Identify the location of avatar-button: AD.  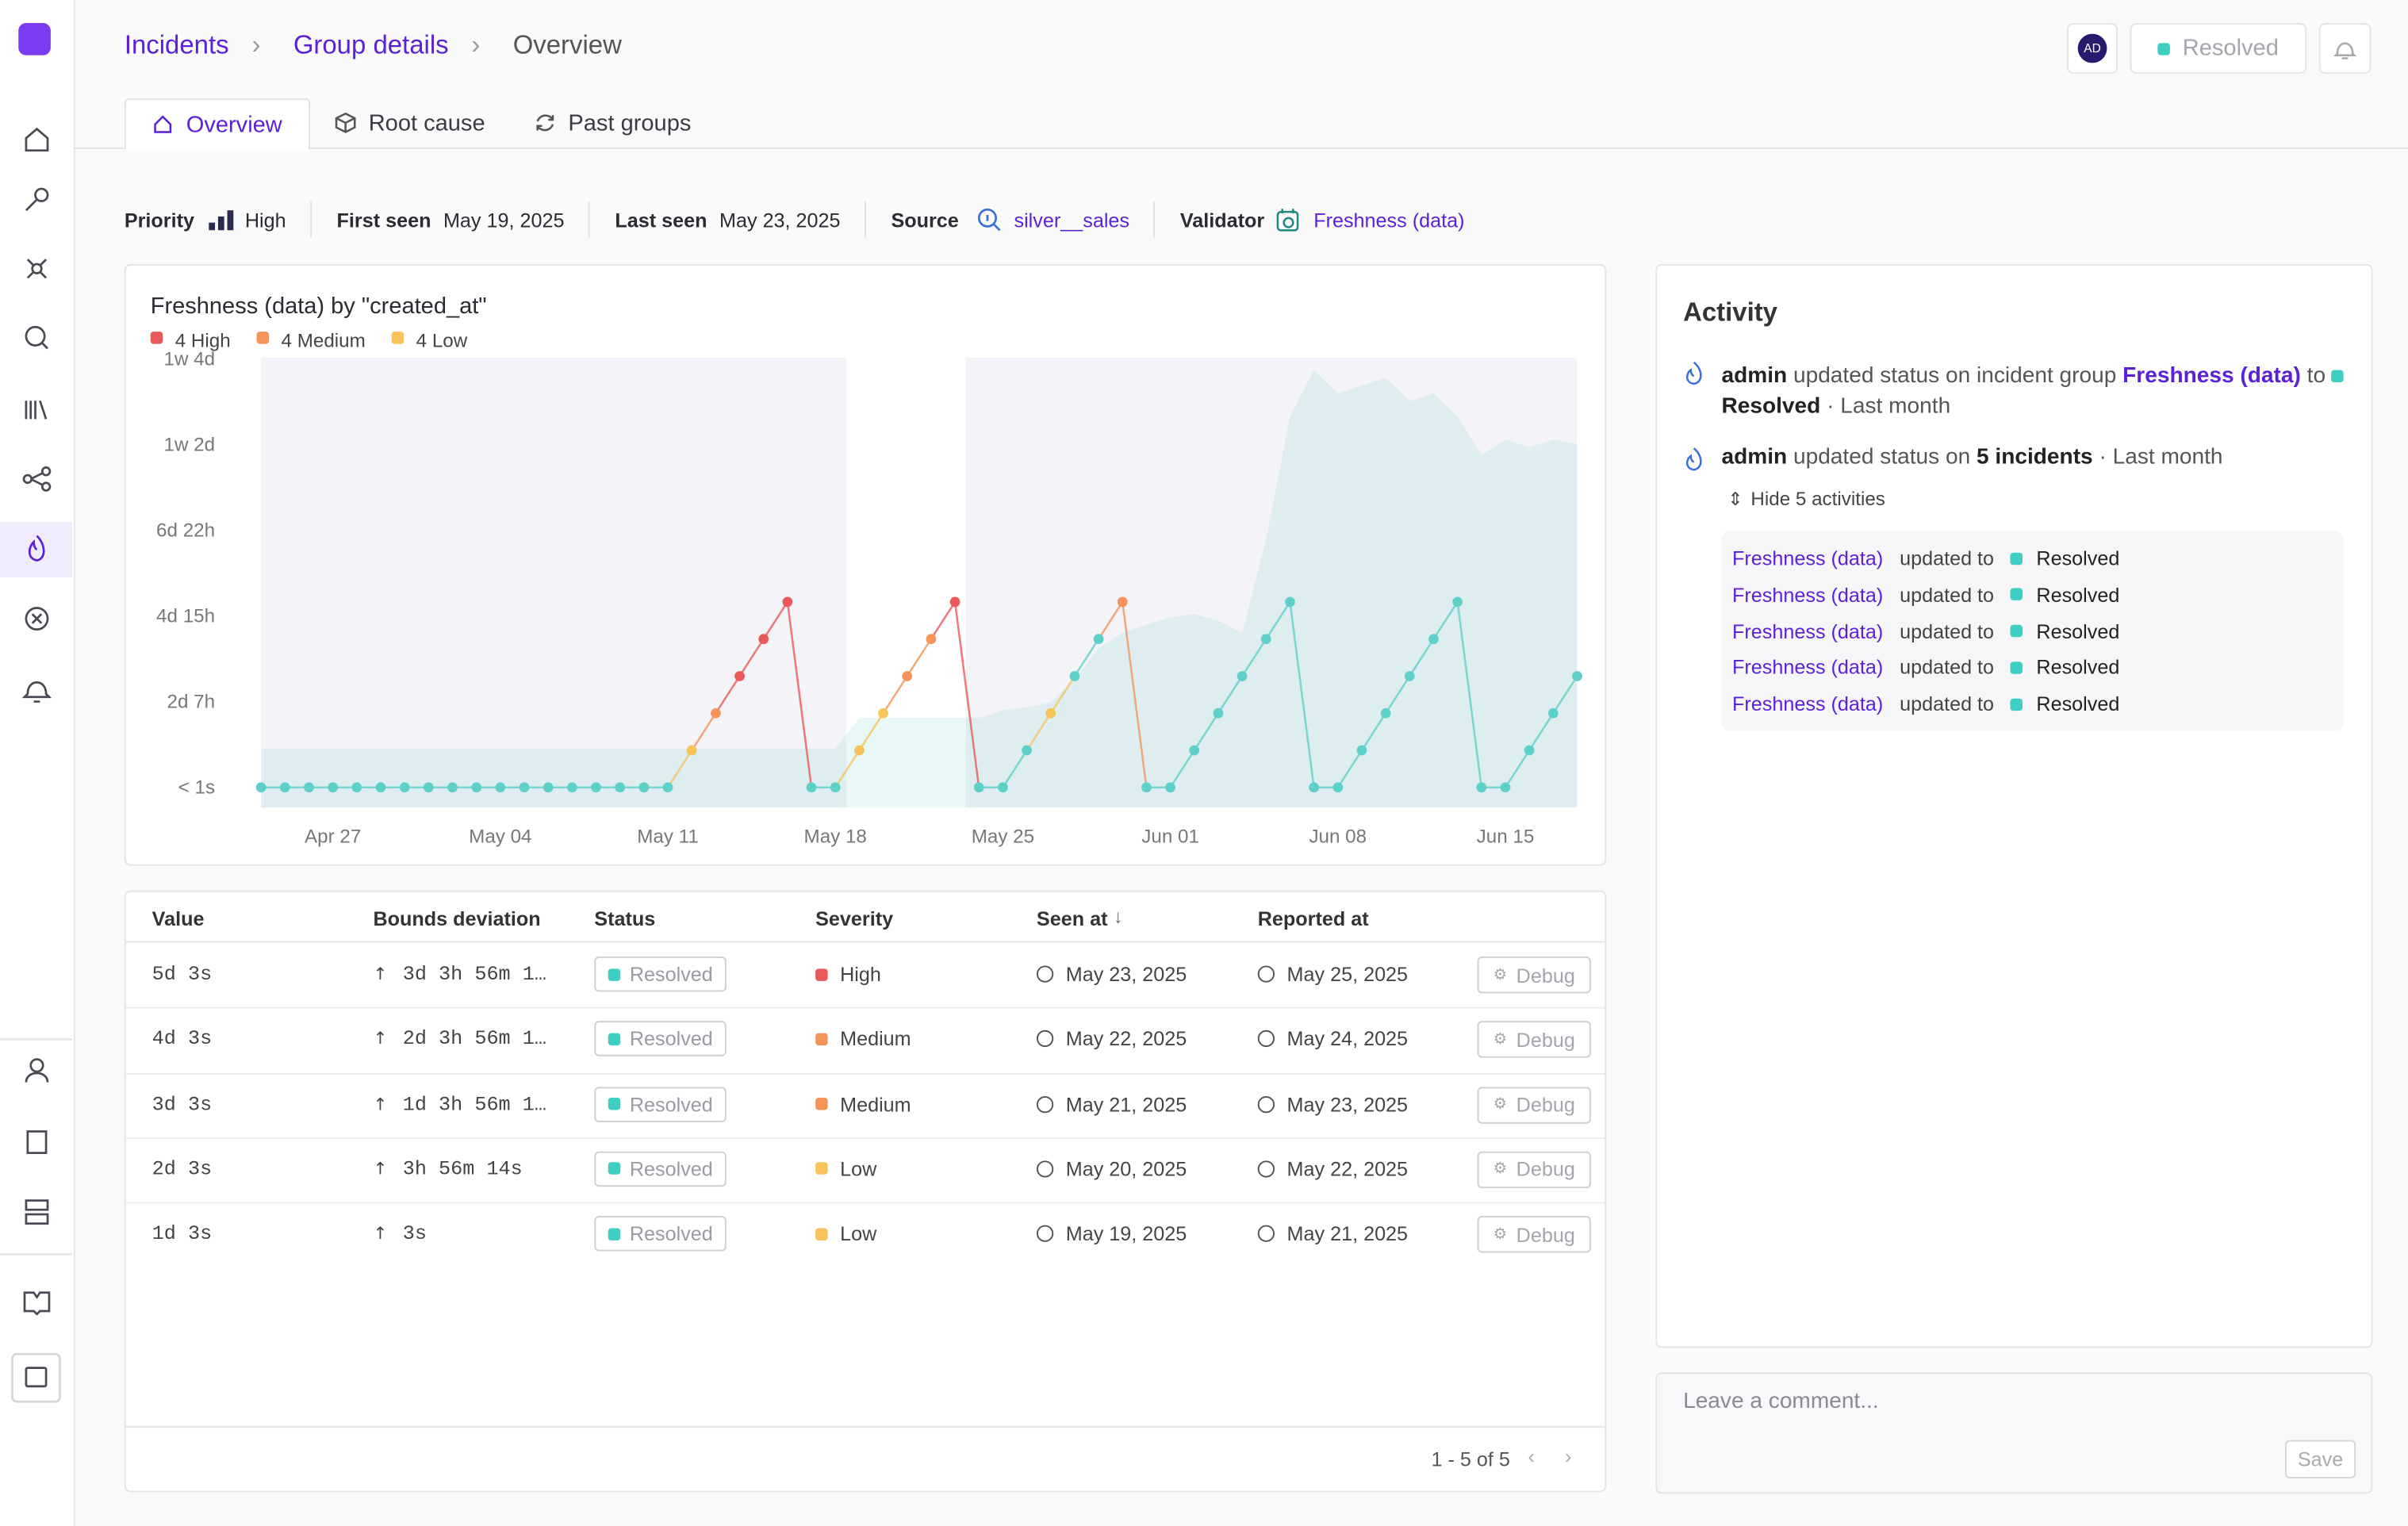
(2093, 48).